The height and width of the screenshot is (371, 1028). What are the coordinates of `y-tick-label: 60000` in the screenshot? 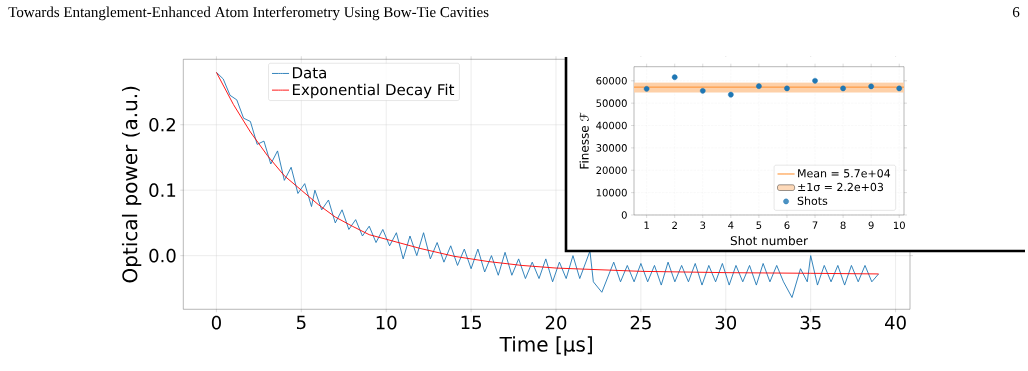 It's located at (611, 80).